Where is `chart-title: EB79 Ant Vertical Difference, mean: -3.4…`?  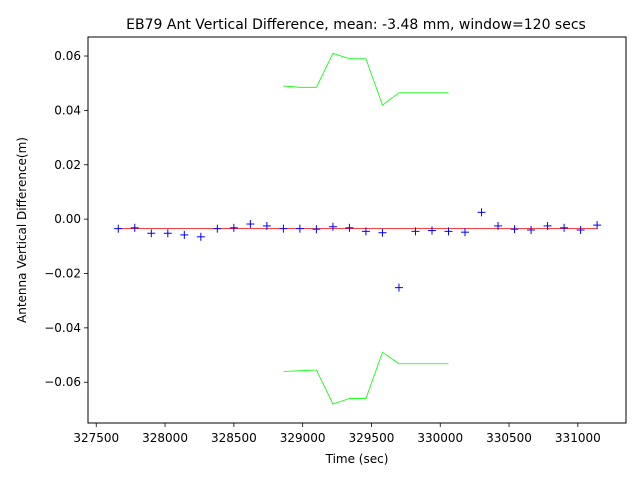 chart-title: EB79 Ant Vertical Difference, mean: -3.4… is located at coordinates (356, 25).